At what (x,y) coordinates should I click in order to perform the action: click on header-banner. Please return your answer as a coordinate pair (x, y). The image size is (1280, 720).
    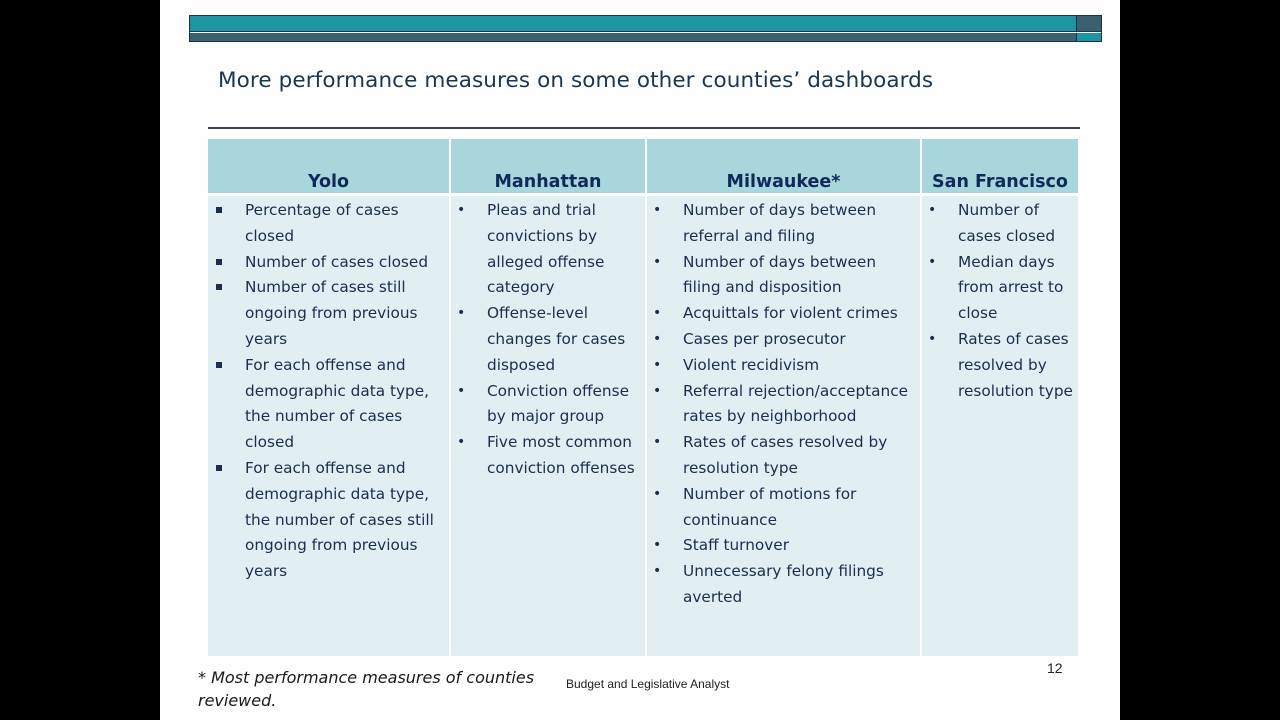
    Looking at the image, I should click on (645, 28).